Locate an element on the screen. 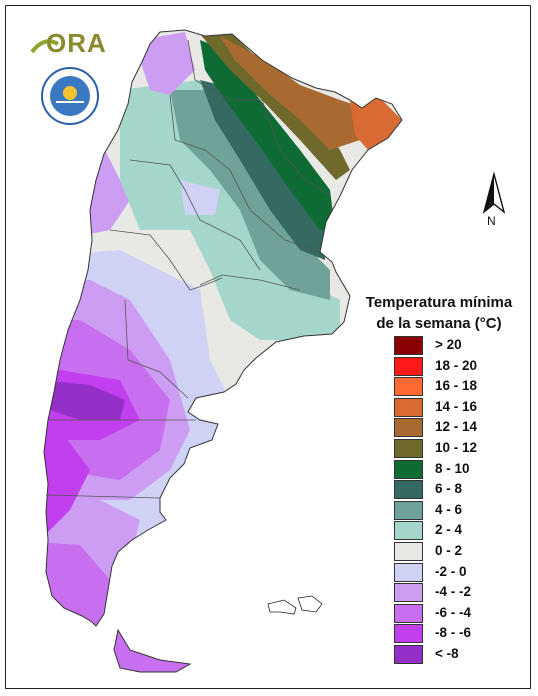  north-arrow-icon is located at coordinates (494, 193).